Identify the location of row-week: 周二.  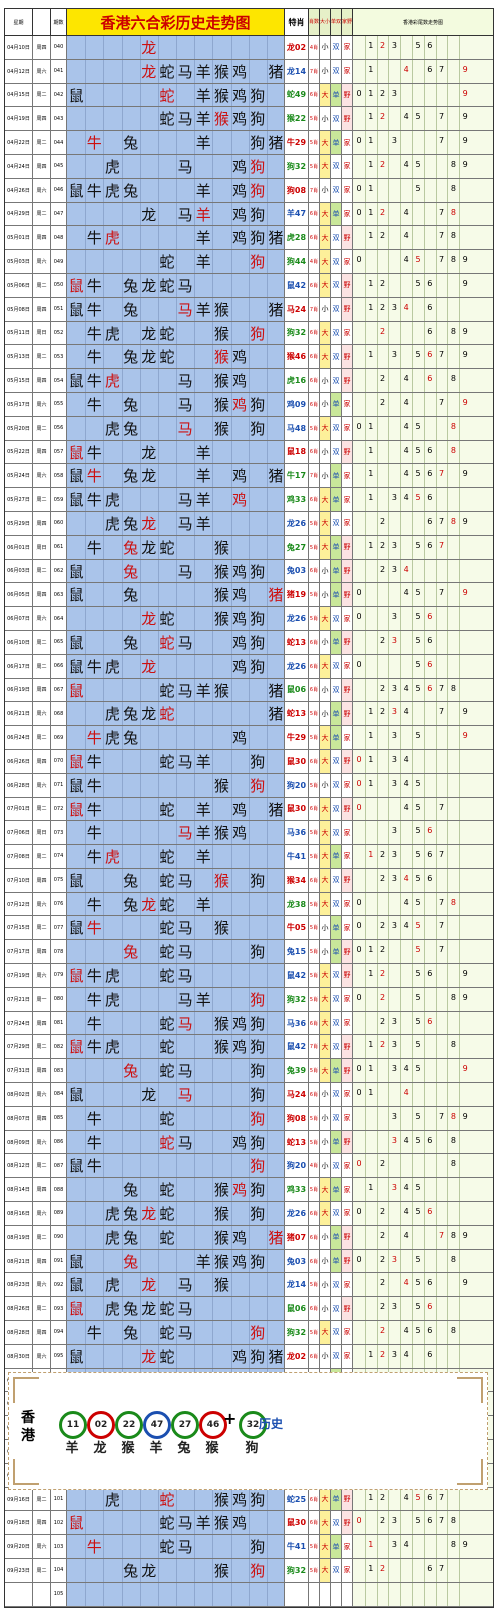
(42, 1570).